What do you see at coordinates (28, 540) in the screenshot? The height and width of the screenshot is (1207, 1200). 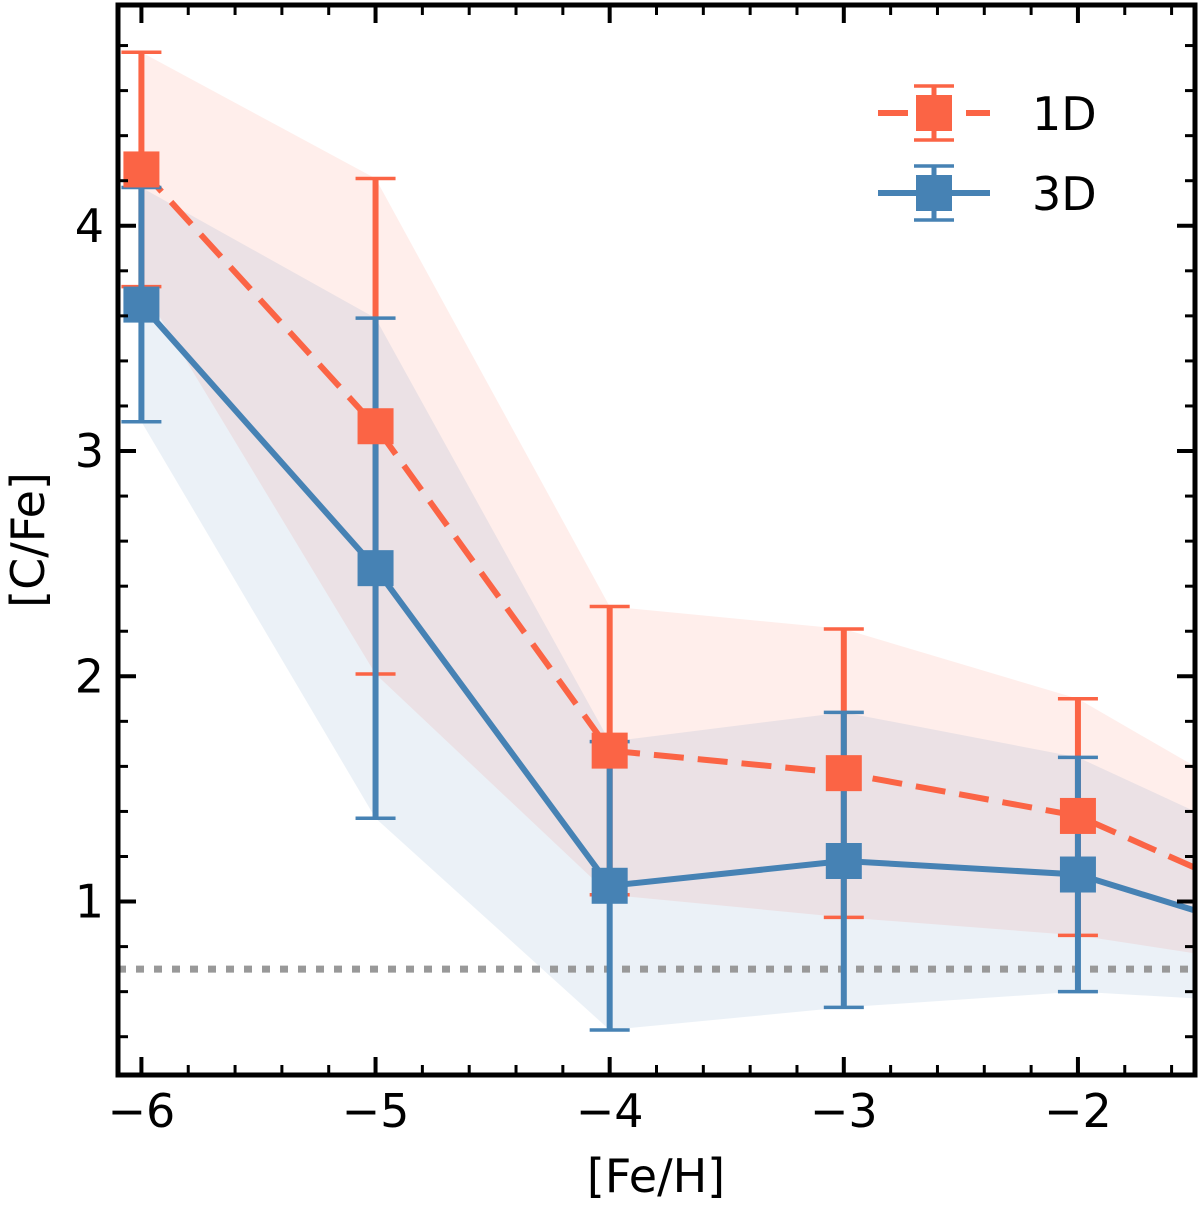 I see `y-axis-label: [C/Fe]` at bounding box center [28, 540].